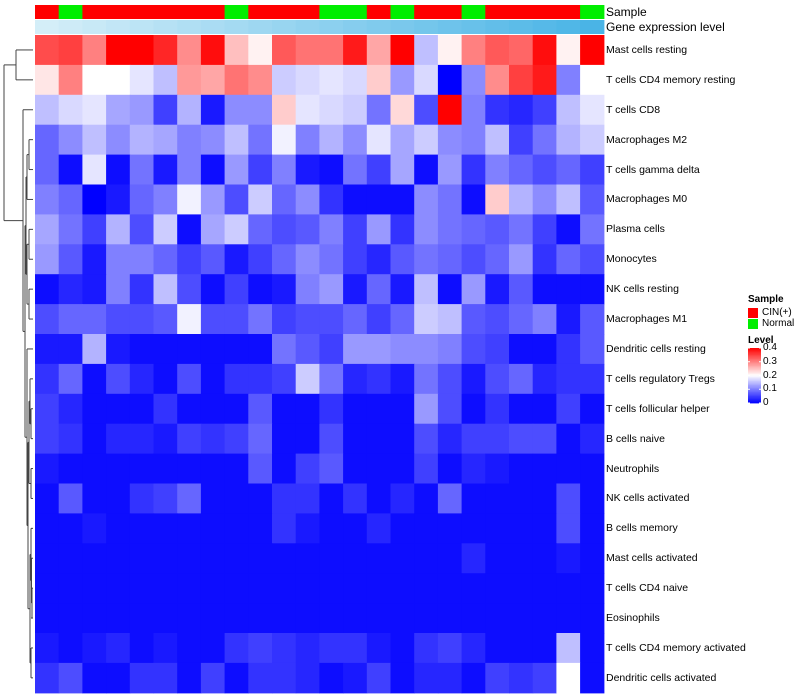 Image resolution: width=800 pixels, height=700 pixels. What do you see at coordinates (647, 199) in the screenshot?
I see `row-label: Macrophages M0` at bounding box center [647, 199].